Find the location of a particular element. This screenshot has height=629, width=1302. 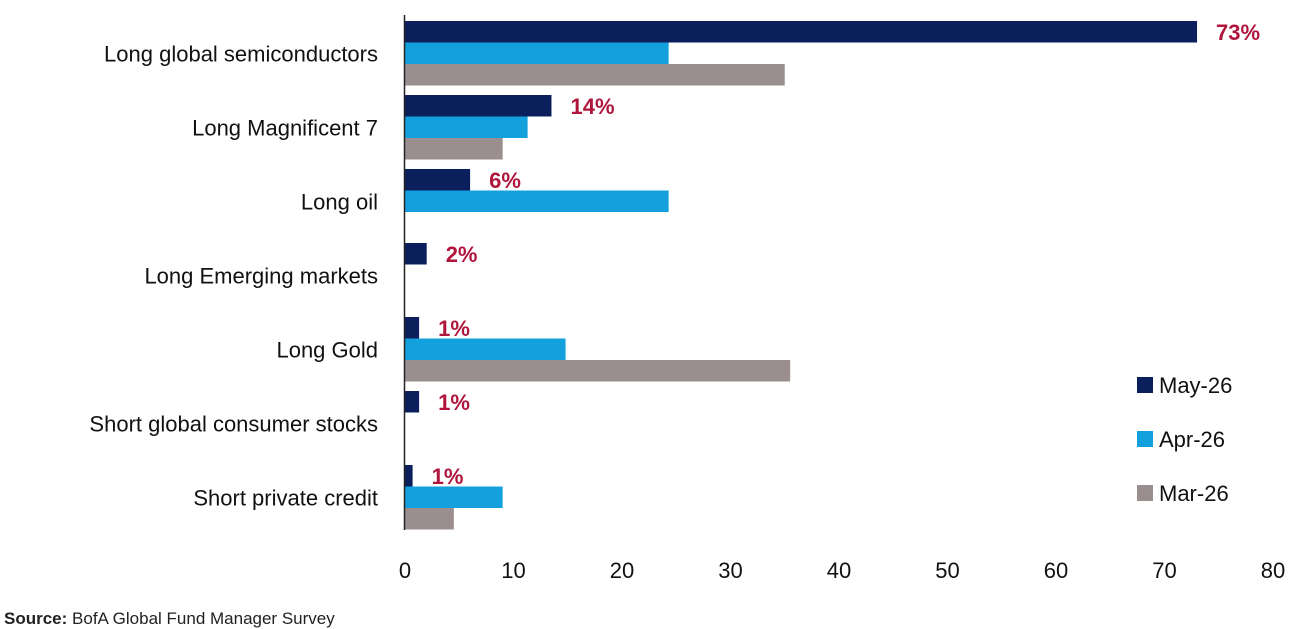

x-tick-50: 50 is located at coordinates (947, 570).